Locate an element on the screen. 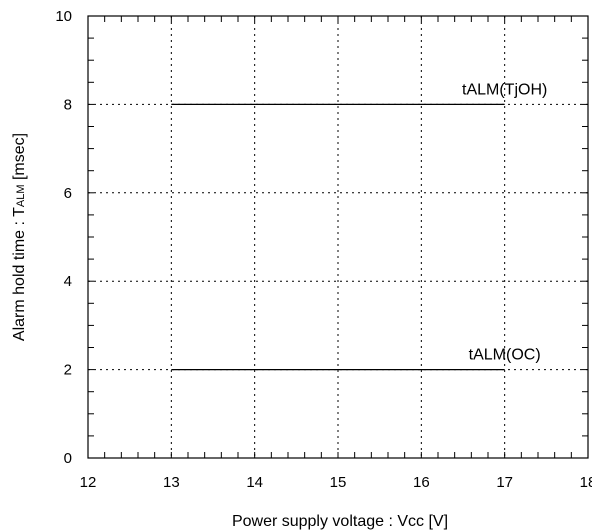 The width and height of the screenshot is (592, 531). y-tick-label: 10 is located at coordinates (63, 16).